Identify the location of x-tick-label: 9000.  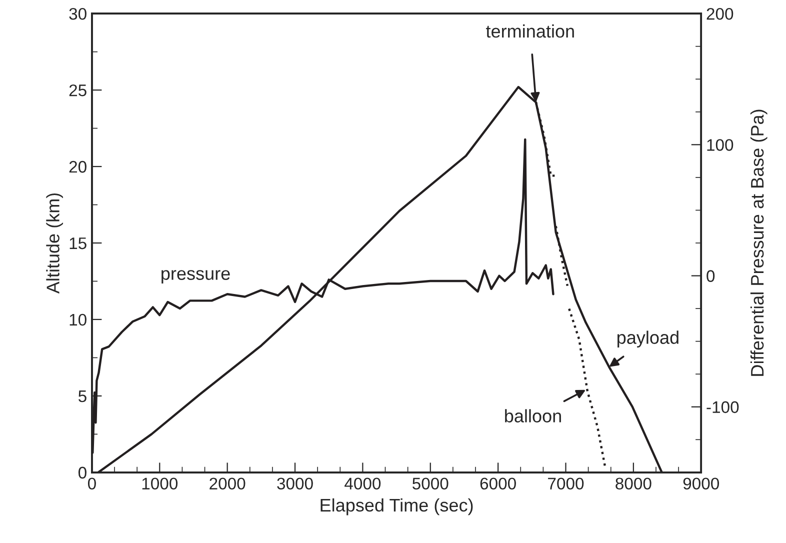
(701, 484).